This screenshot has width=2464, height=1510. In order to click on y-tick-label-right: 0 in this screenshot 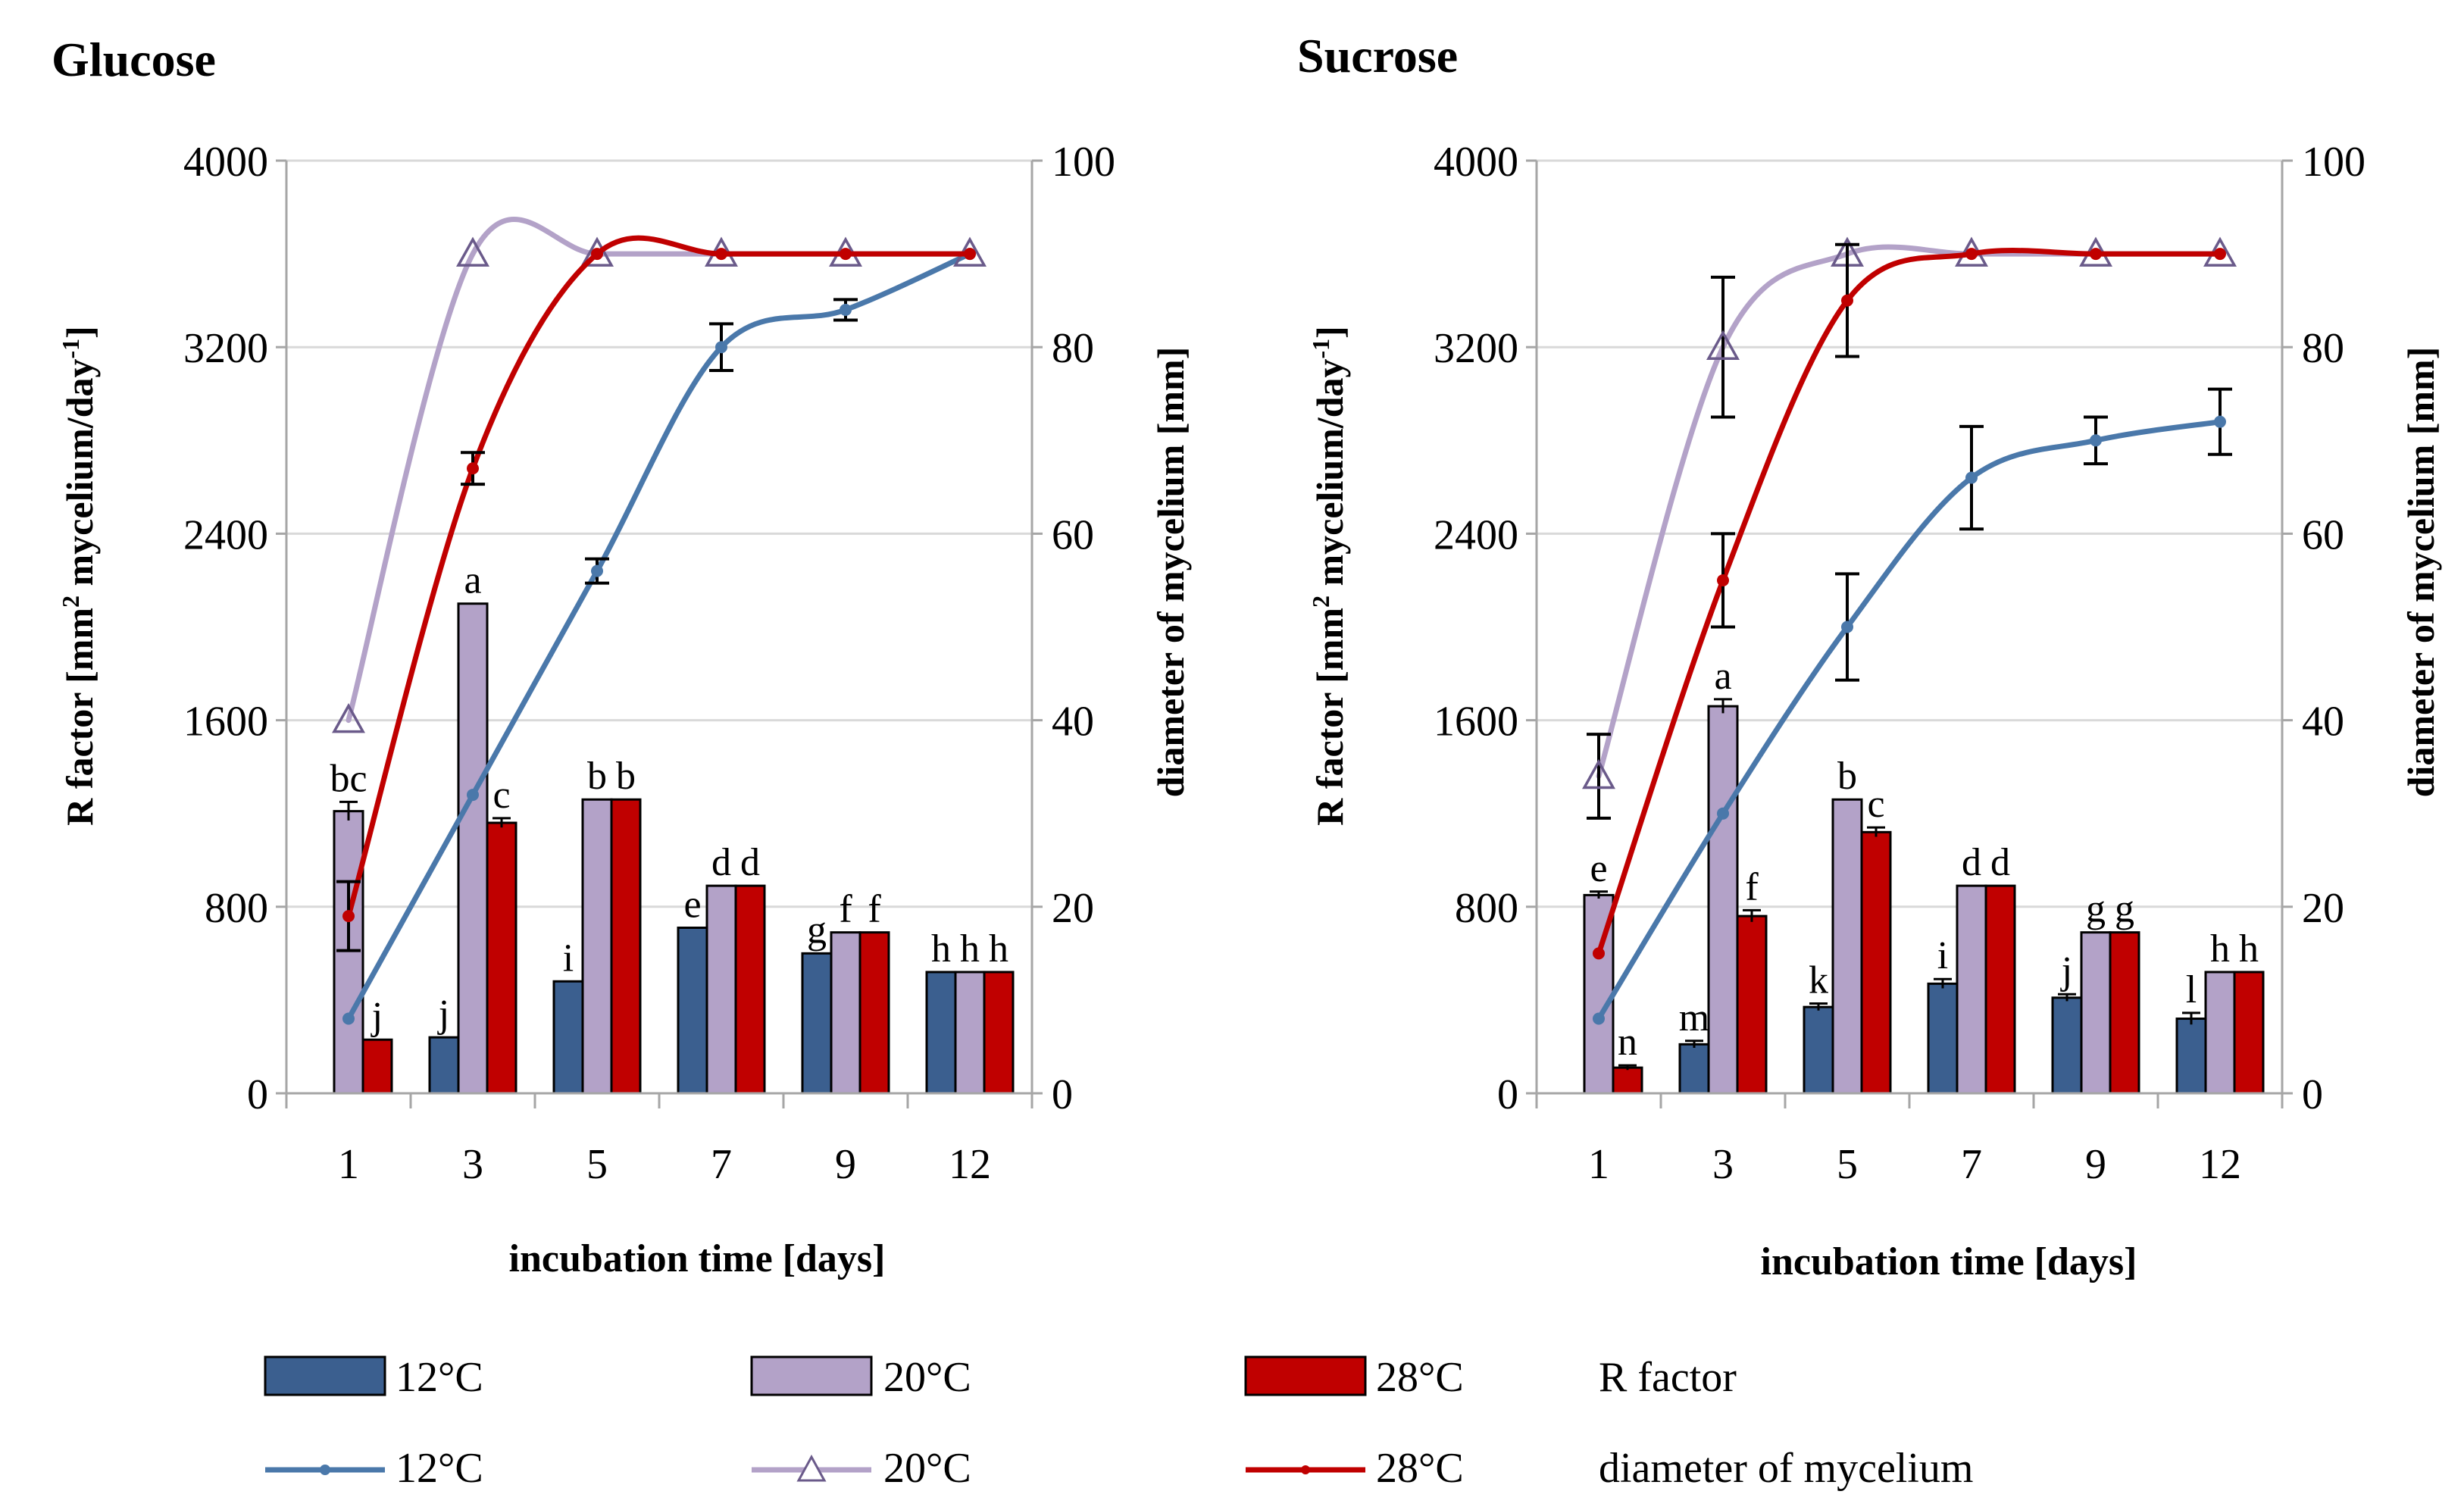, I will do `click(1062, 1094)`.